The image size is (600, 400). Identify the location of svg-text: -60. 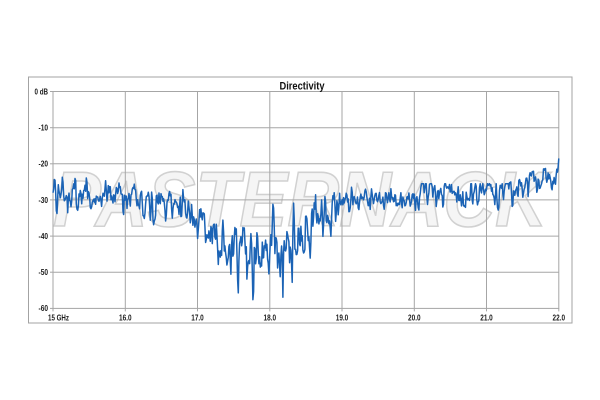
(44, 308).